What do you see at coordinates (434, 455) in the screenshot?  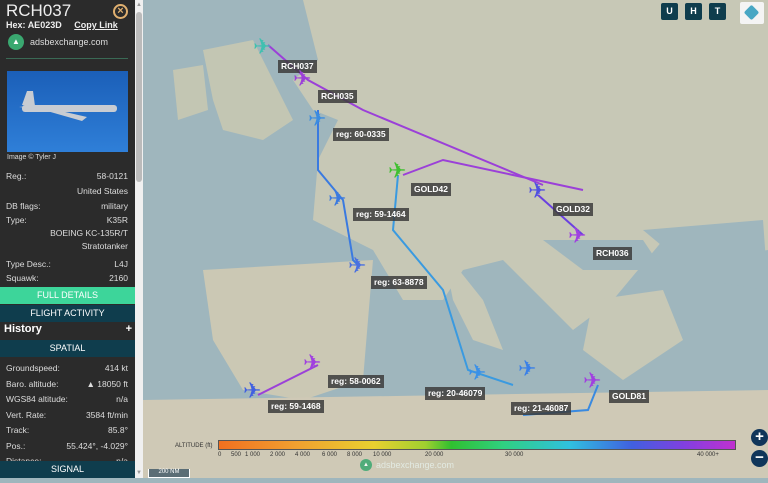 I see `legend-tick: 20 000` at bounding box center [434, 455].